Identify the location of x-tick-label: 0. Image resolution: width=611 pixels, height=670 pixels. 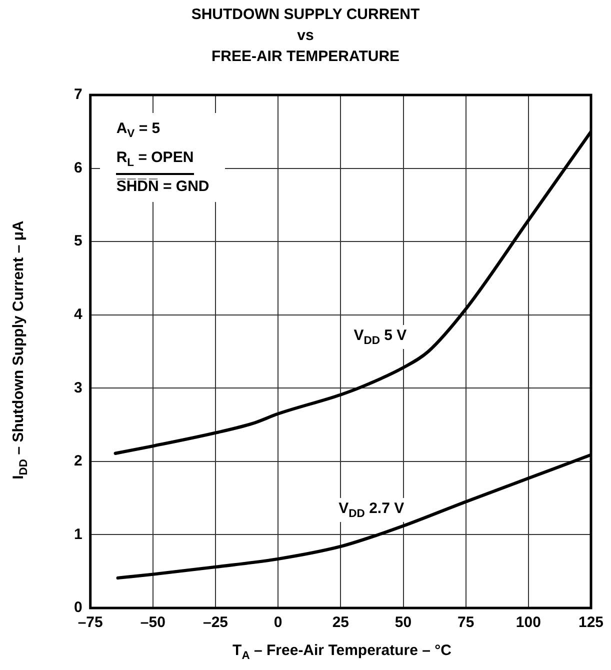
(278, 623).